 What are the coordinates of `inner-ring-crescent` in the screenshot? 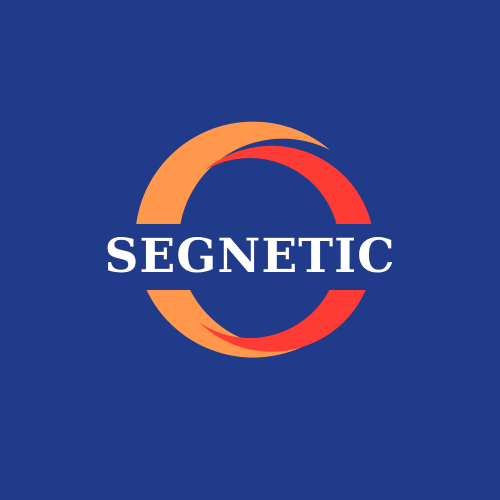 It's located at (287, 248).